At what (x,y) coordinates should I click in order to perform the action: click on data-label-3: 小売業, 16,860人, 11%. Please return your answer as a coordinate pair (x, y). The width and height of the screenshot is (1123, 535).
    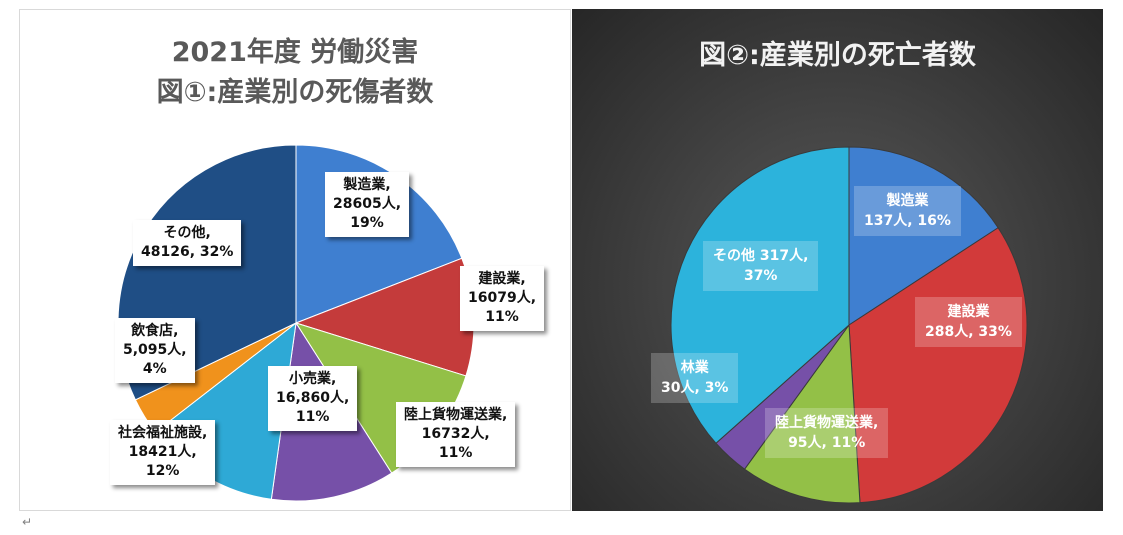
    Looking at the image, I should click on (313, 398).